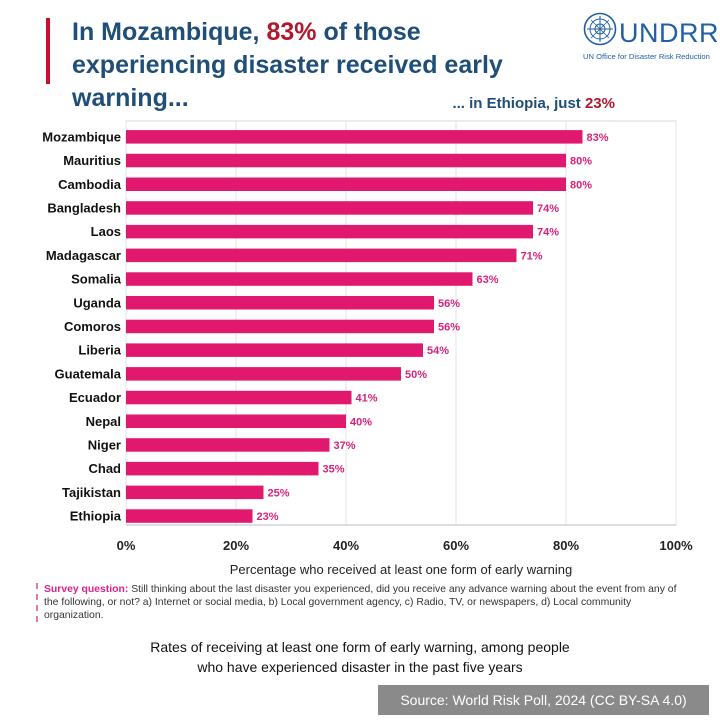 The height and width of the screenshot is (720, 720). Describe the element at coordinates (600, 29) in the screenshot. I see `un-emblem-icon` at that location.